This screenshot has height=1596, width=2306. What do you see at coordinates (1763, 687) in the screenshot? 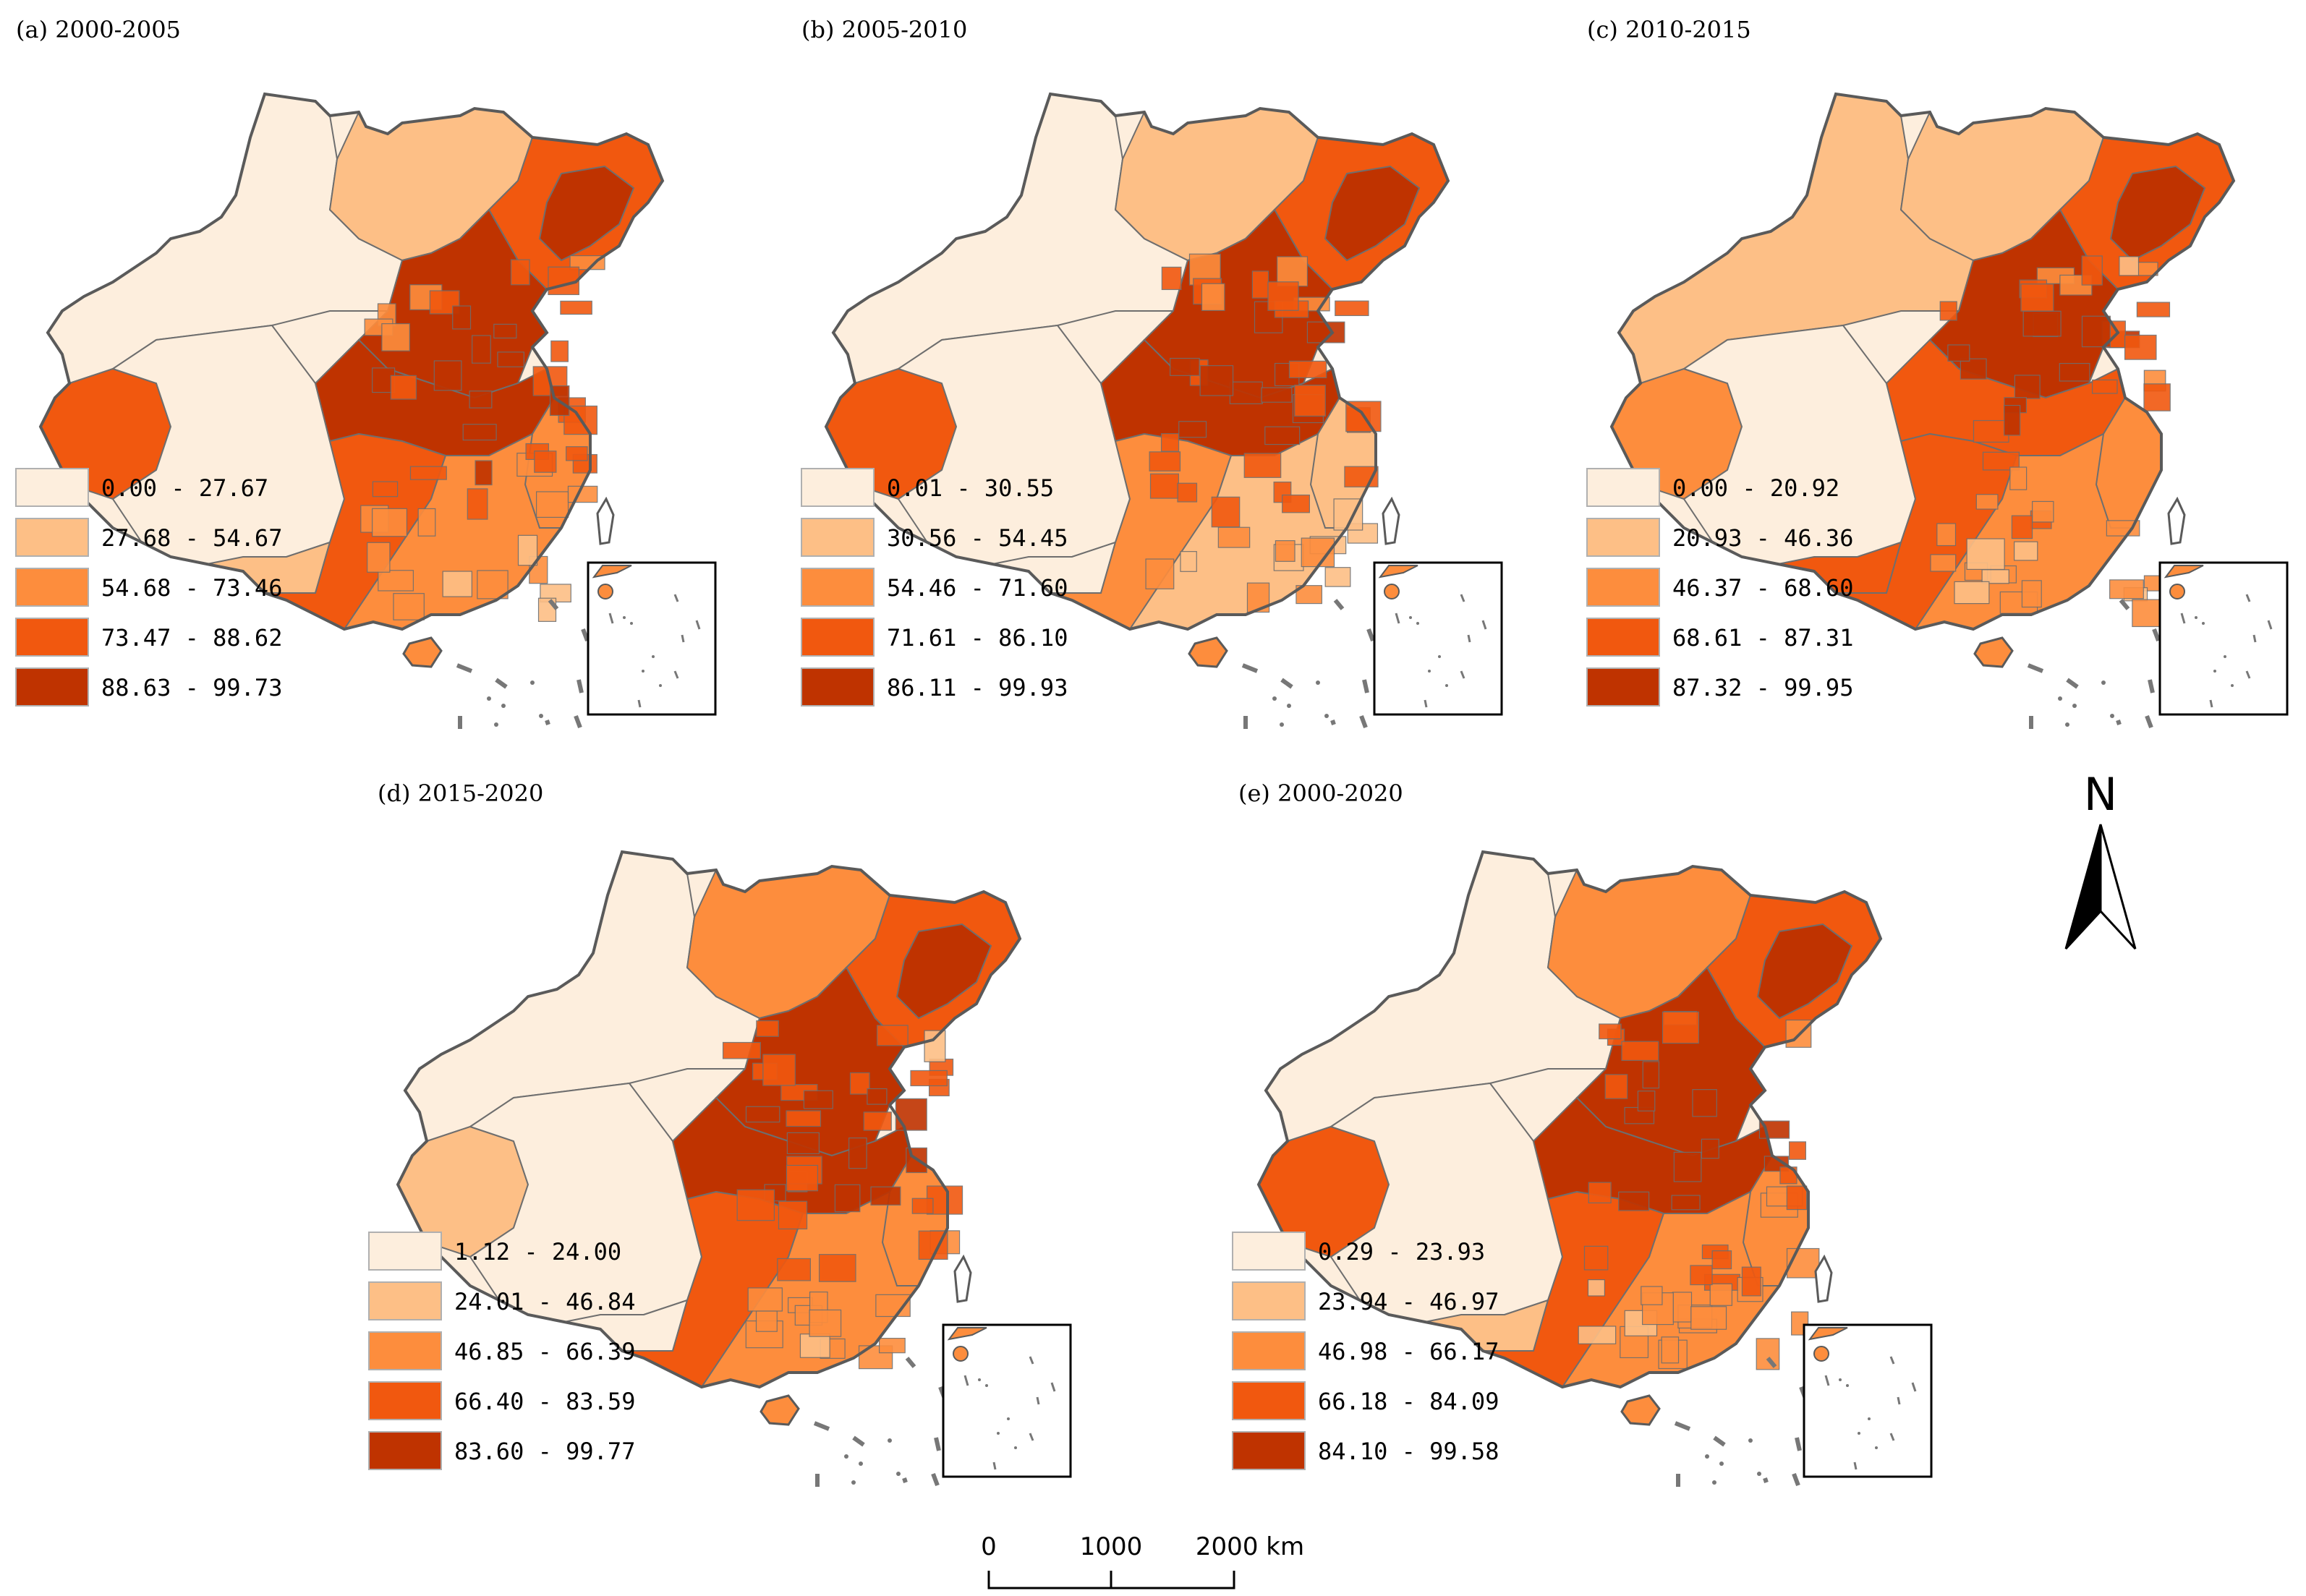
I see `legend-label-5: 87.32 - 99.95` at bounding box center [1763, 687].